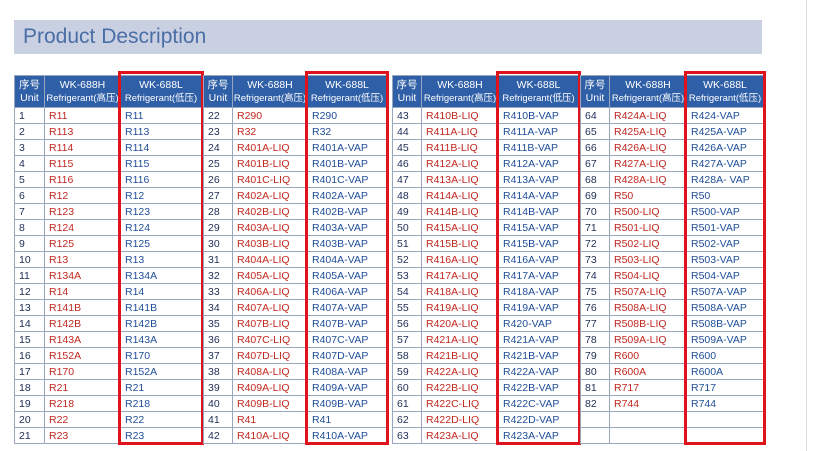  I want to click on unit-cell: 63, so click(407, 435).